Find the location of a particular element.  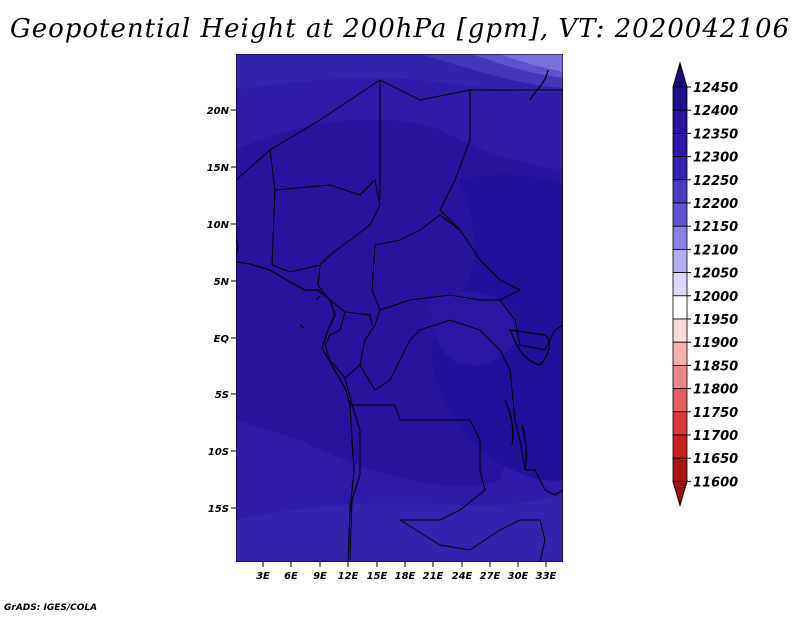

lat-label: 10N is located at coordinates (218, 225).